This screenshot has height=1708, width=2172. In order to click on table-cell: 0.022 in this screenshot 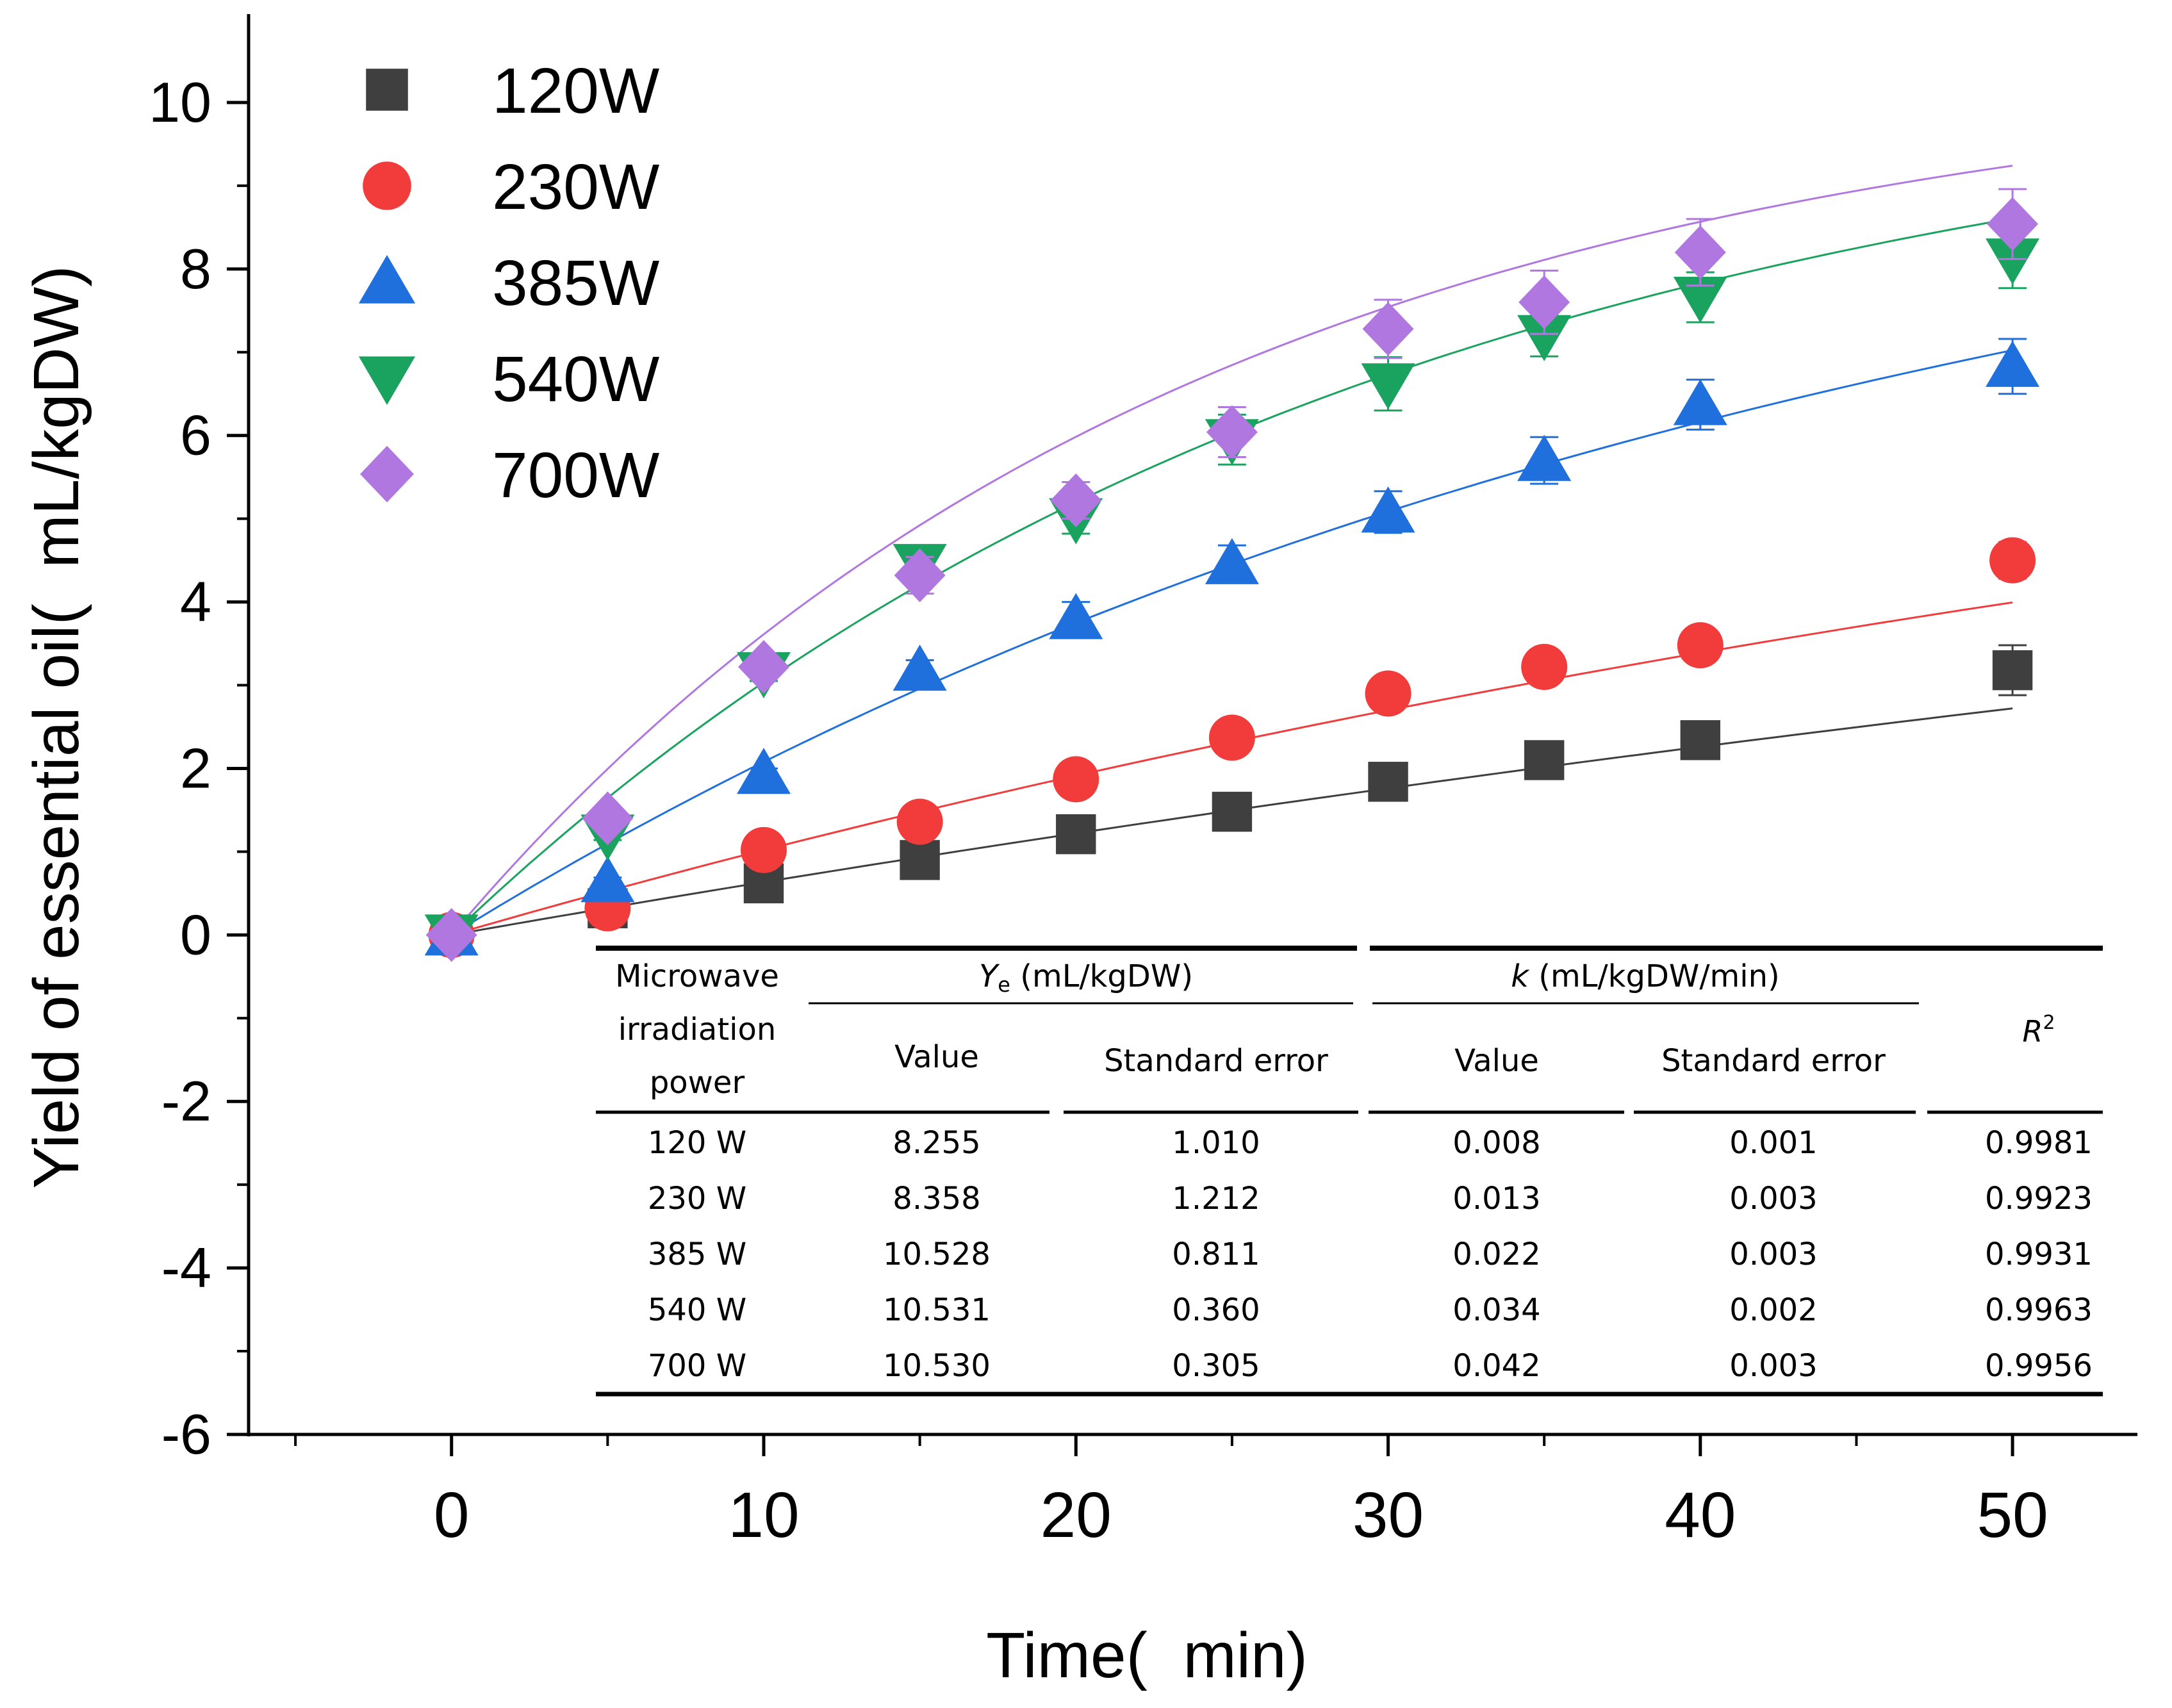, I will do `click(1496, 1254)`.